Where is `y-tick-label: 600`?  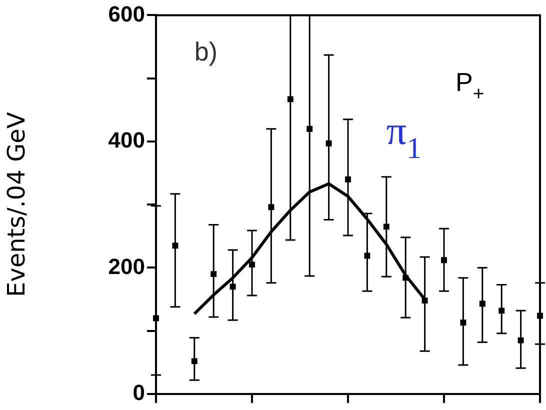 y-tick-label: 600 is located at coordinates (126, 13).